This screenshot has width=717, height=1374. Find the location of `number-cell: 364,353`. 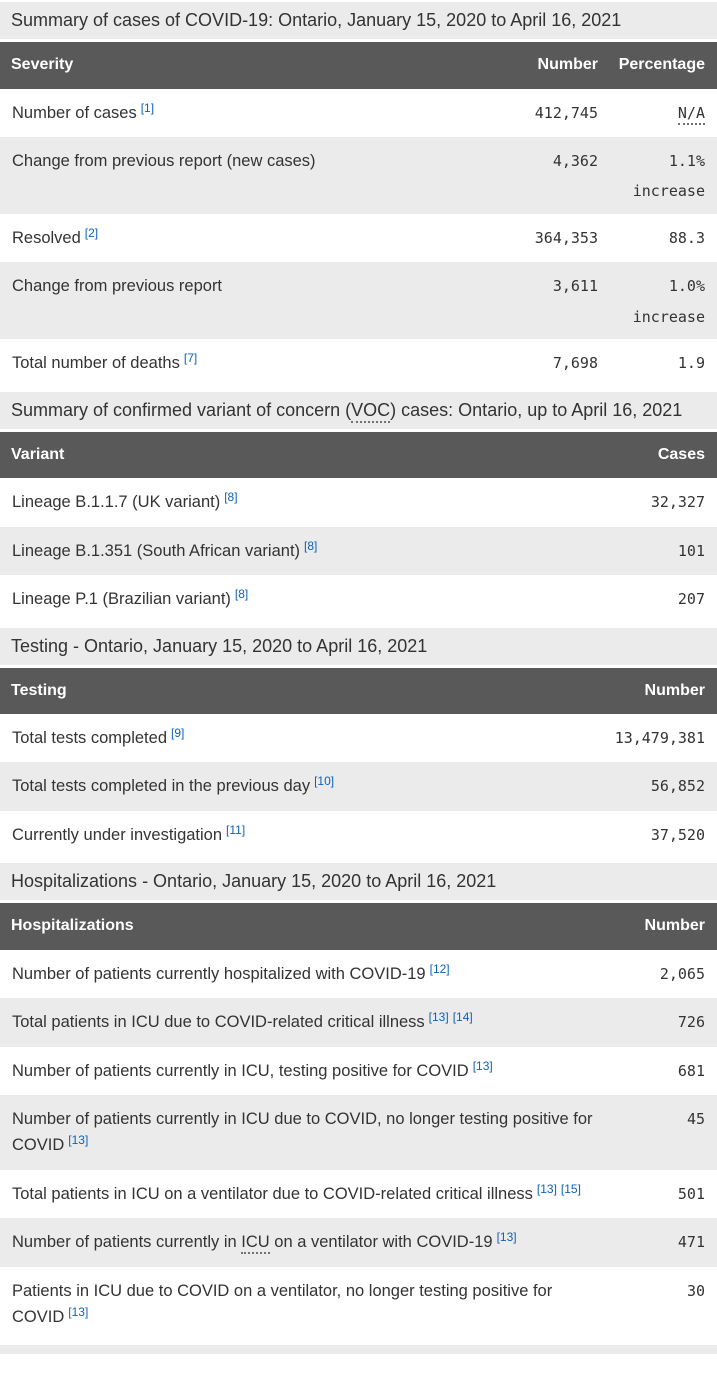

number-cell: 364,353 is located at coordinates (566, 237).